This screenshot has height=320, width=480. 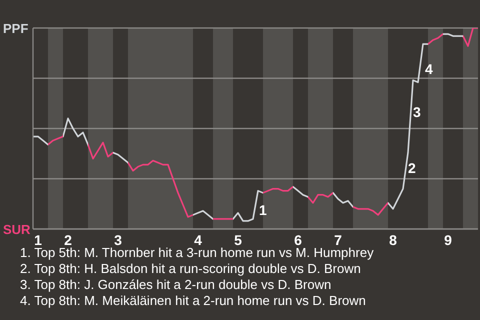 I want to click on text: PPF, so click(x=15, y=28).